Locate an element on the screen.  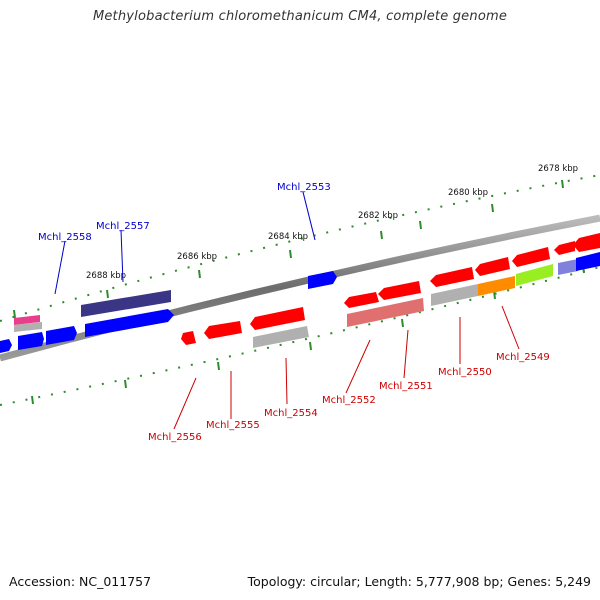
gene-label-mchl-2551: Mchl_2551 is located at coordinates (406, 386).